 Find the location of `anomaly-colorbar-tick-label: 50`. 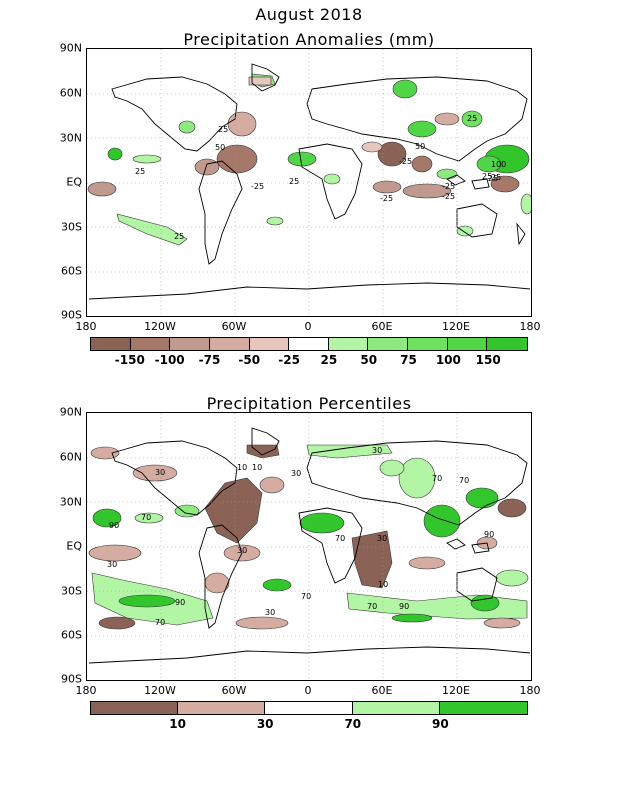

anomaly-colorbar-tick-label: 50 is located at coordinates (369, 360).